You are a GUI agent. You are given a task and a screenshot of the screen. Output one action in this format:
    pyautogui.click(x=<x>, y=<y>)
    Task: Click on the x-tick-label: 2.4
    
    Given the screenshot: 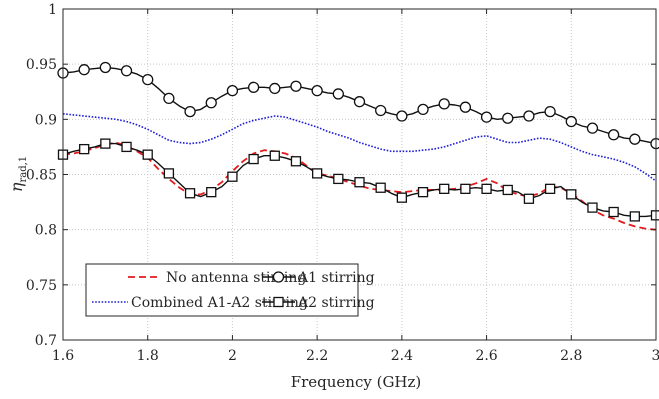 What is the action you would take?
    pyautogui.click(x=402, y=356)
    